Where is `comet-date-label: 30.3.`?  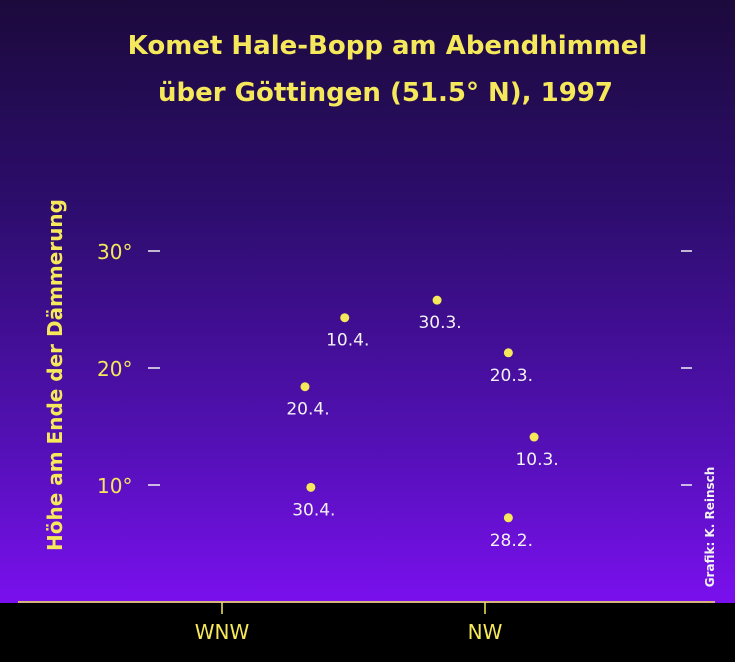
comet-date-label: 30.3. is located at coordinates (439, 323).